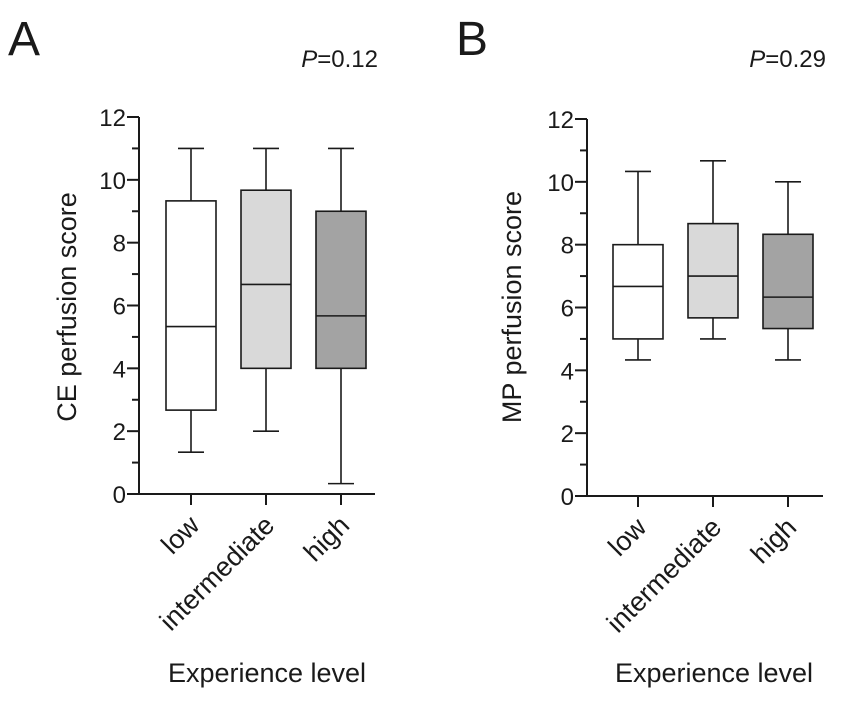 The width and height of the screenshot is (851, 705). I want to click on p-value: P=0.29, so click(787, 59).